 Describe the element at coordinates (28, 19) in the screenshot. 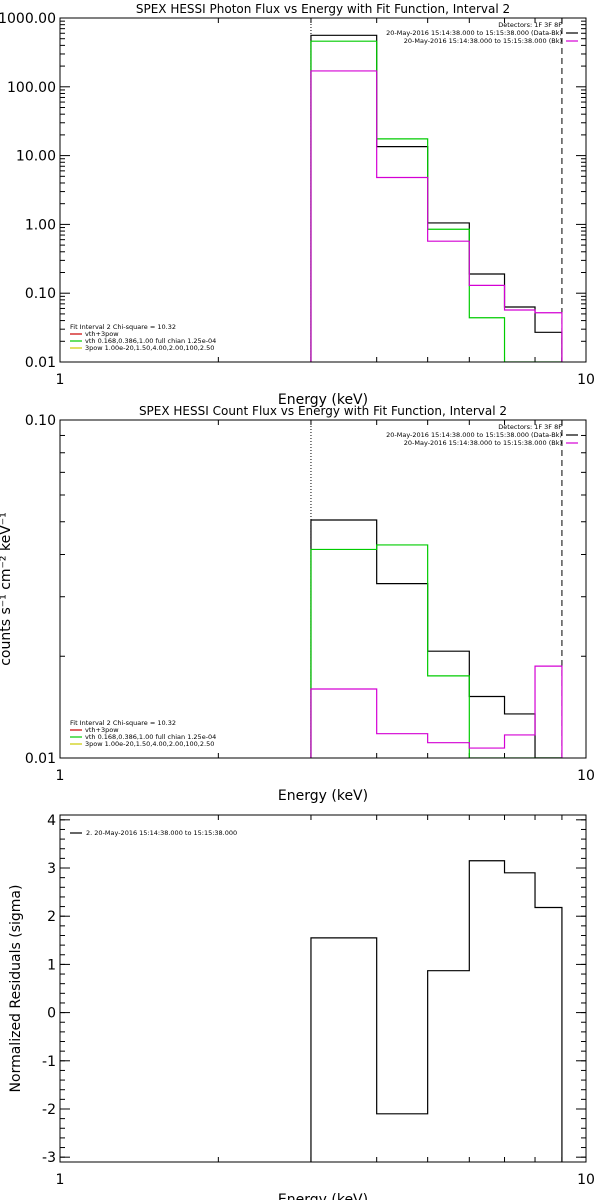

I see `y-tick-label: 1000.00` at that location.